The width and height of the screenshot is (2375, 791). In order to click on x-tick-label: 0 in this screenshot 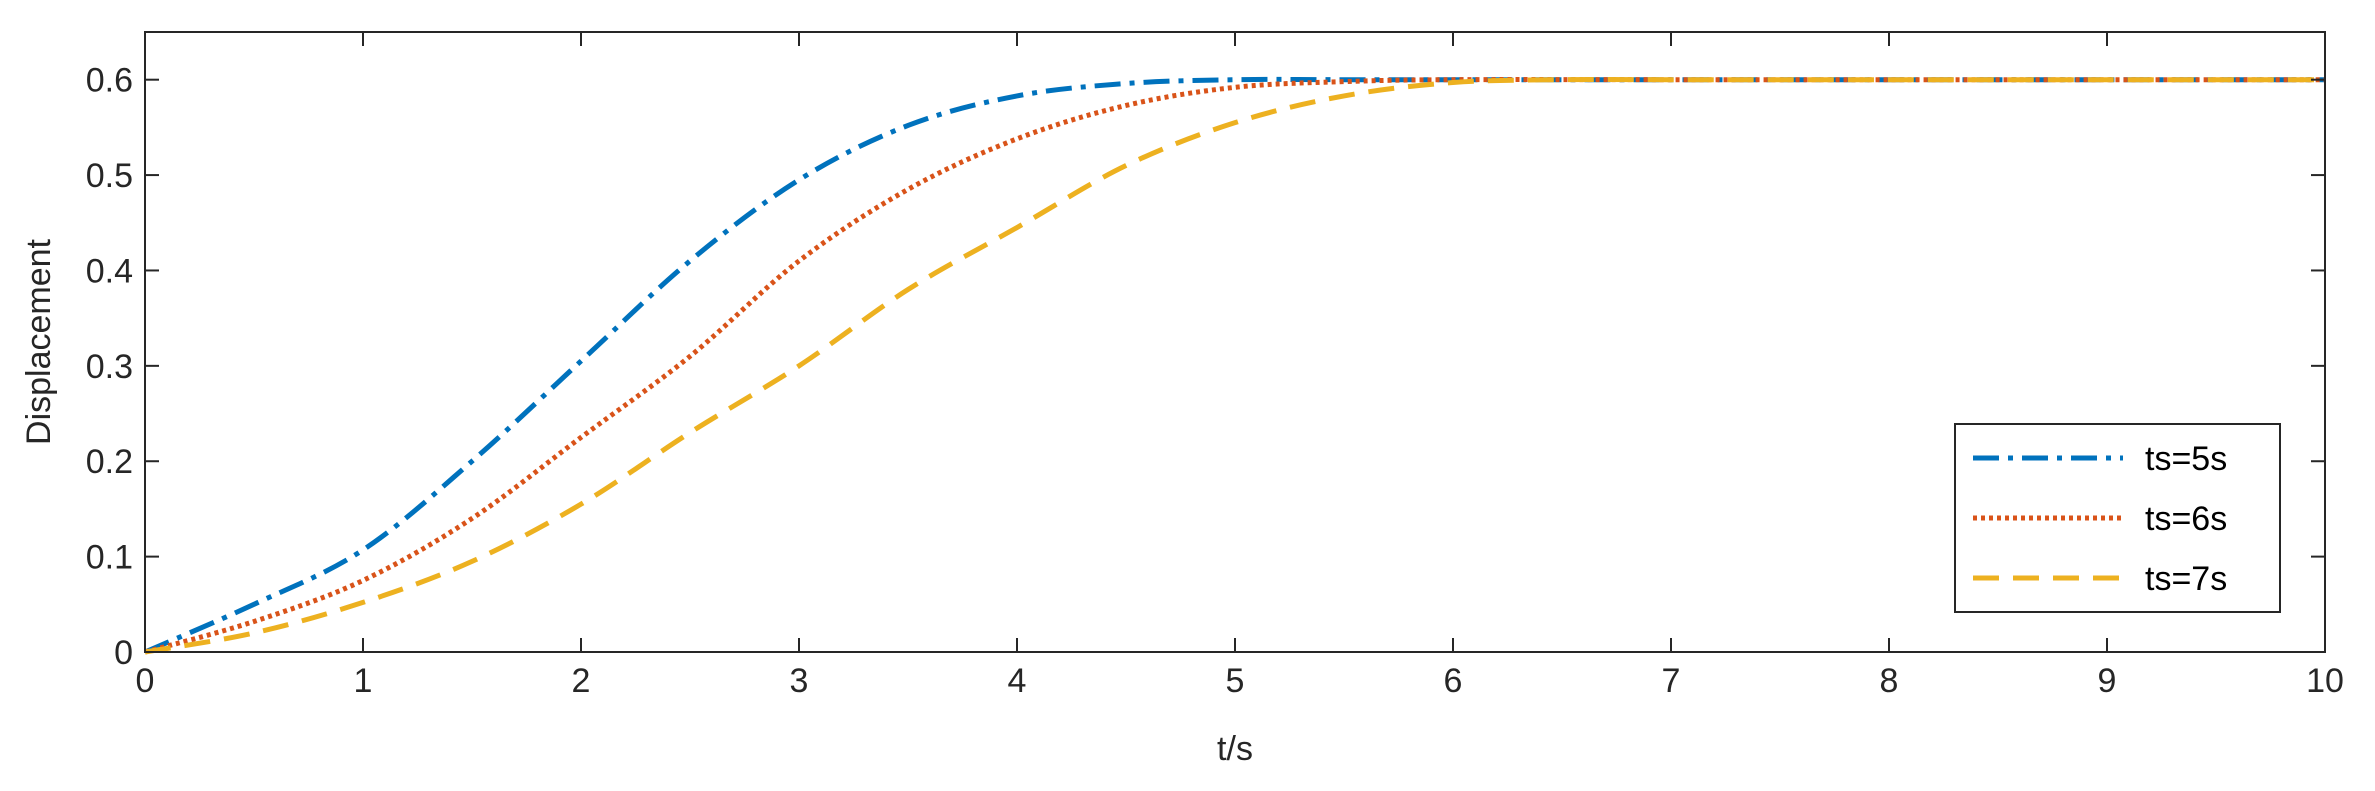, I will do `click(145, 681)`.